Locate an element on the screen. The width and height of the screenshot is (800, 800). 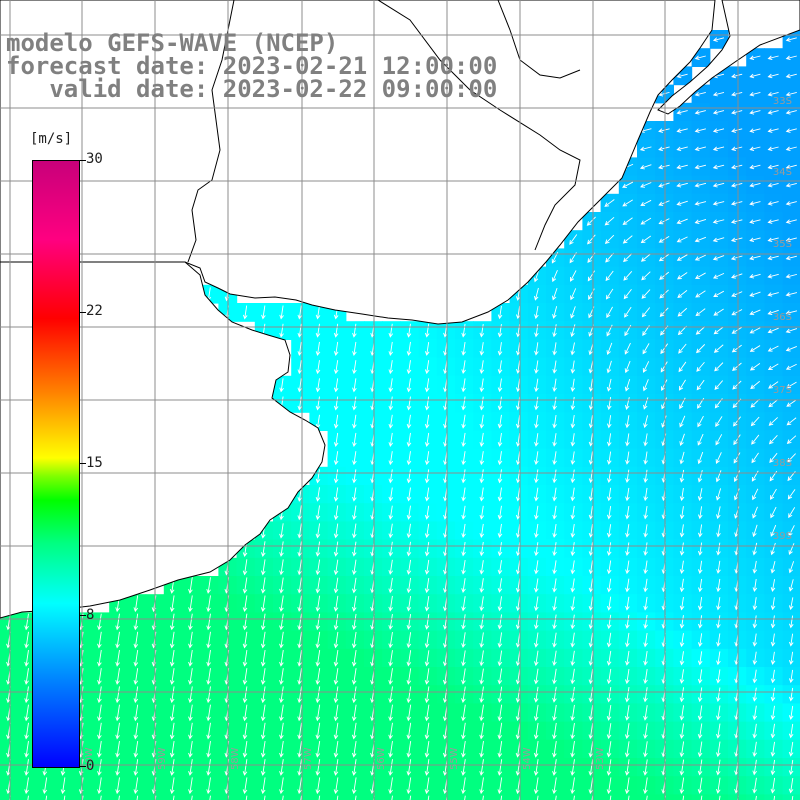
colorbar-tick-line is located at coordinates (82, 160).